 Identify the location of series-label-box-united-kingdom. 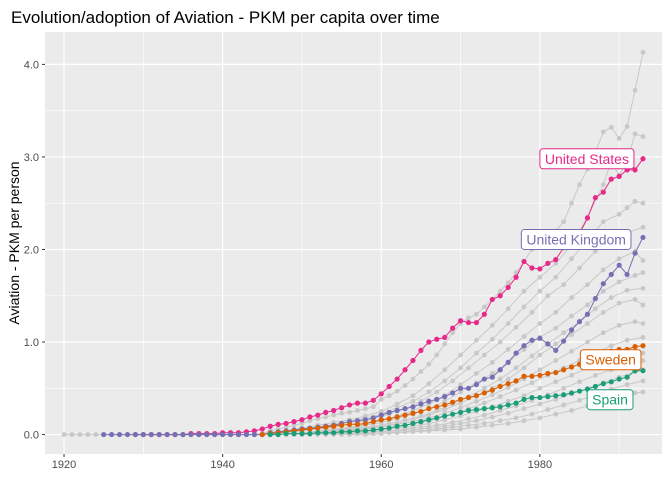
(576, 239).